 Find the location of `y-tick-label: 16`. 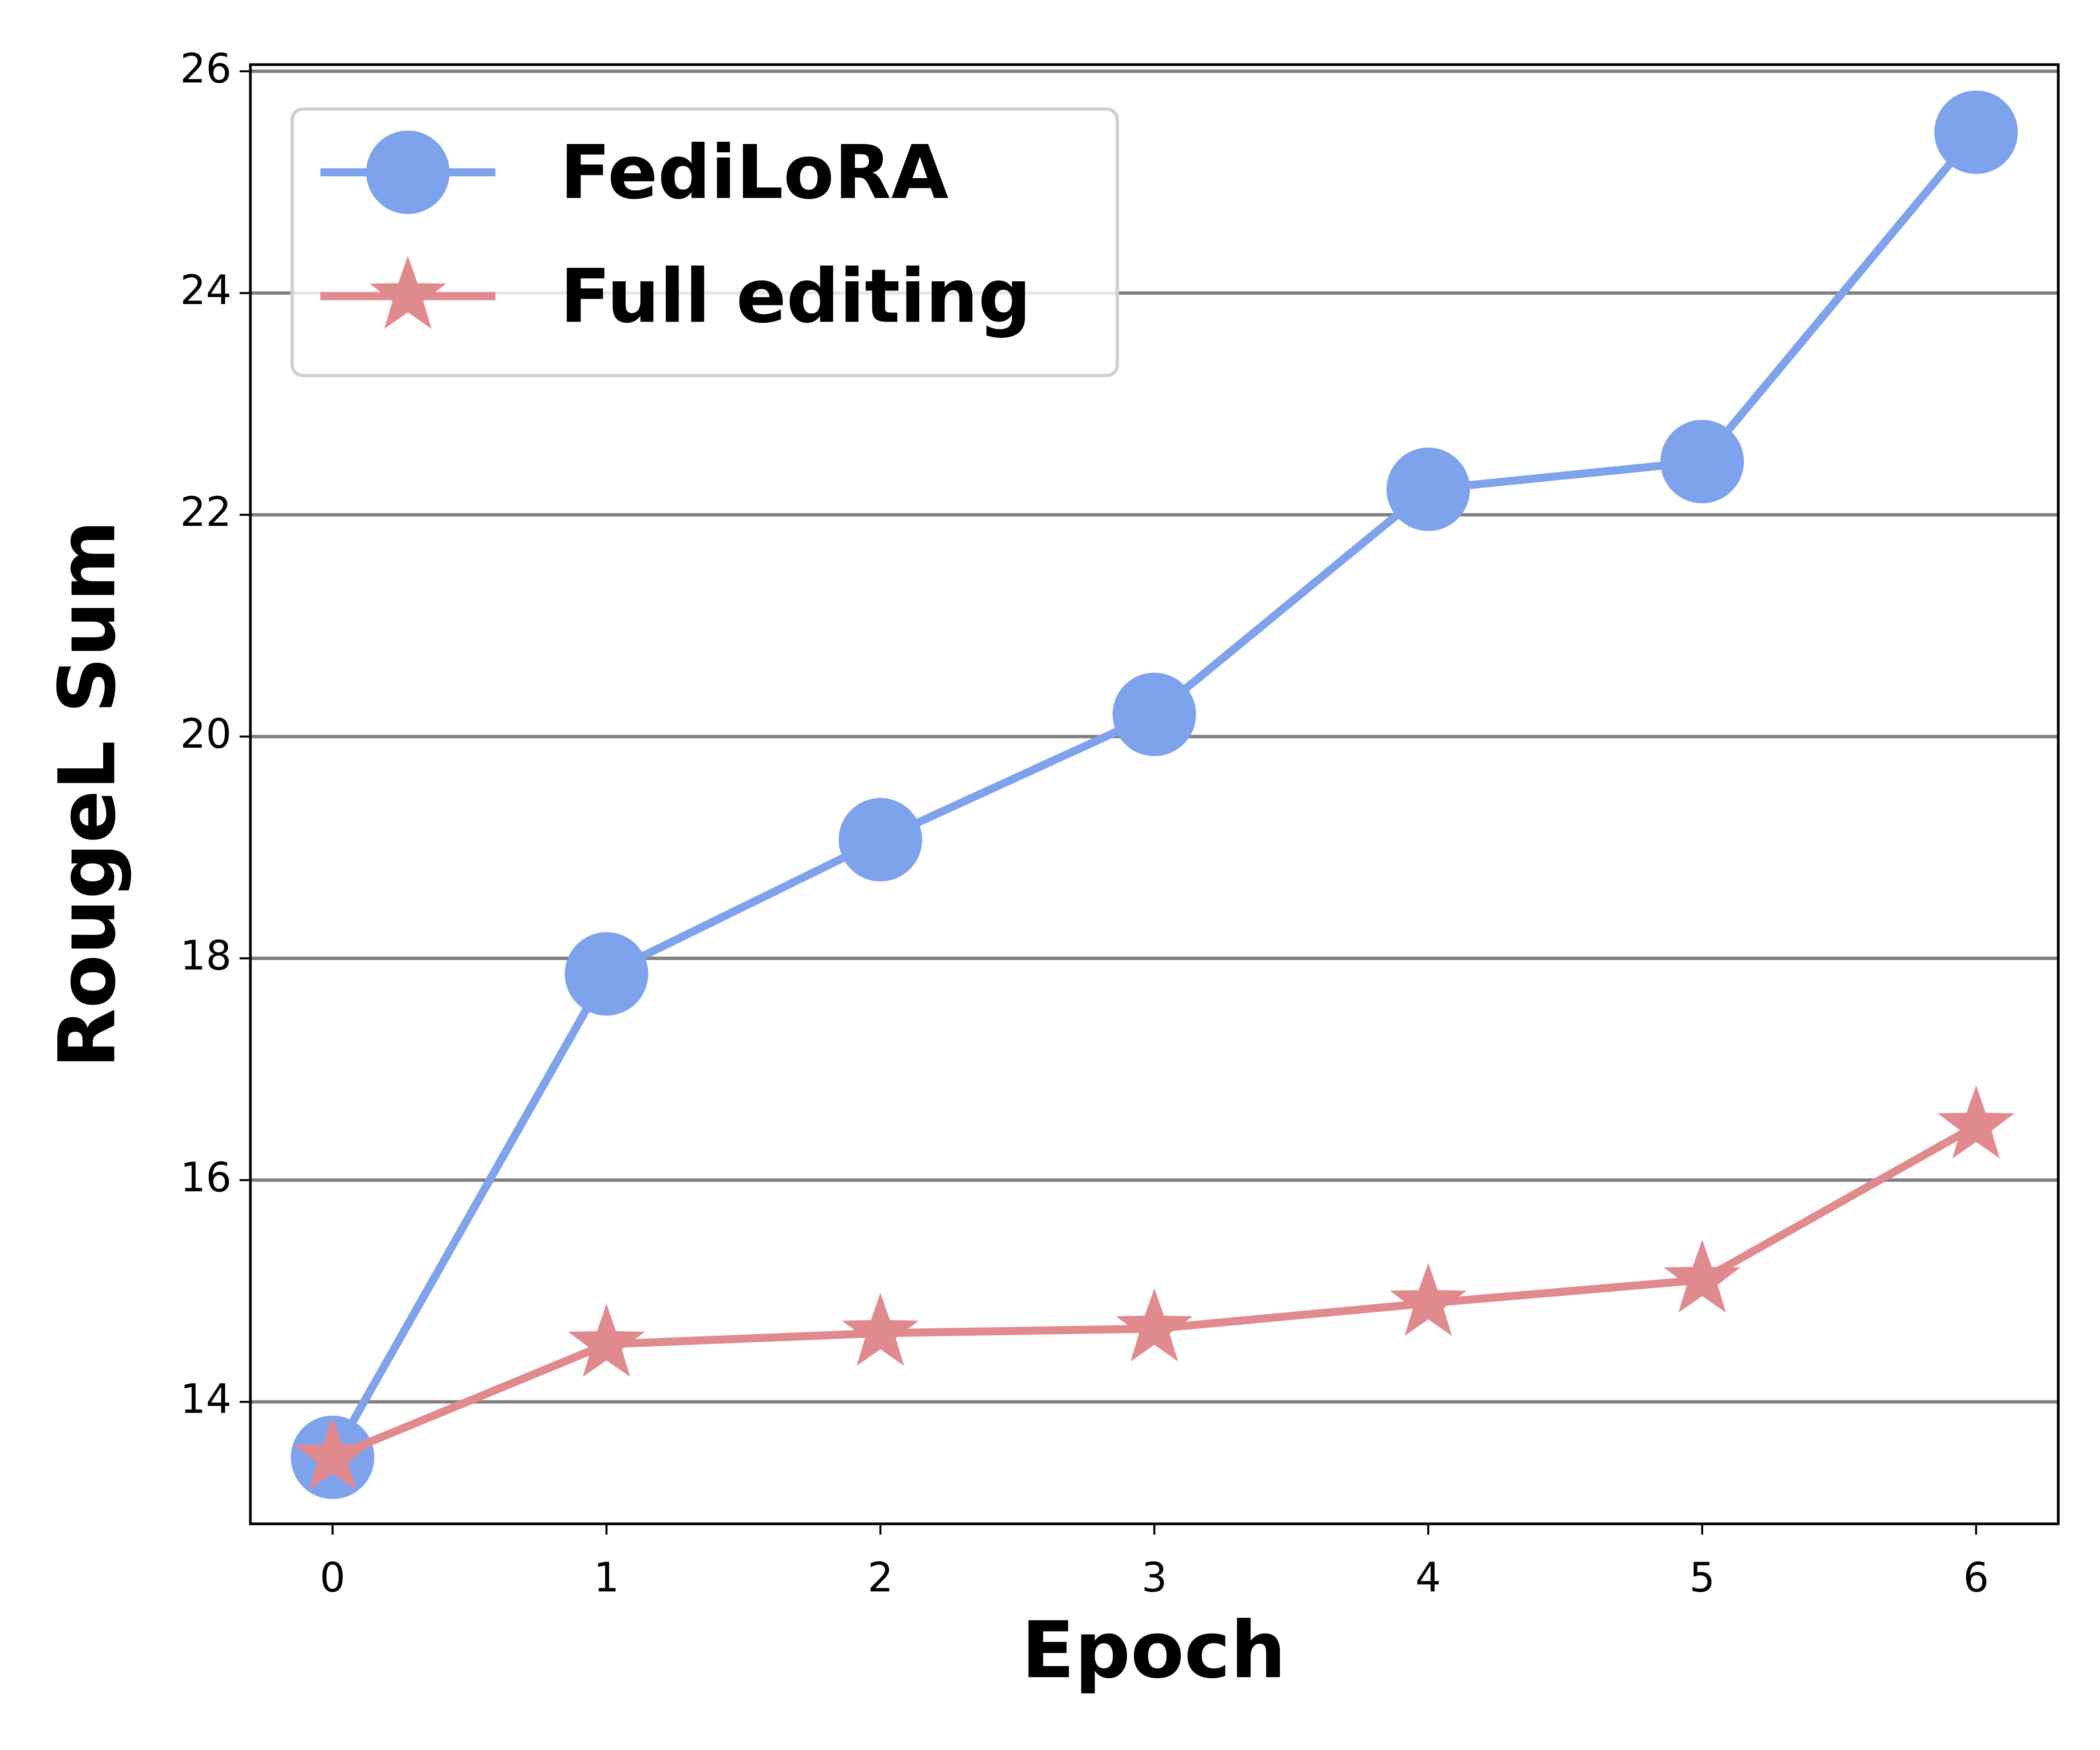

y-tick-label: 16 is located at coordinates (205, 1177).